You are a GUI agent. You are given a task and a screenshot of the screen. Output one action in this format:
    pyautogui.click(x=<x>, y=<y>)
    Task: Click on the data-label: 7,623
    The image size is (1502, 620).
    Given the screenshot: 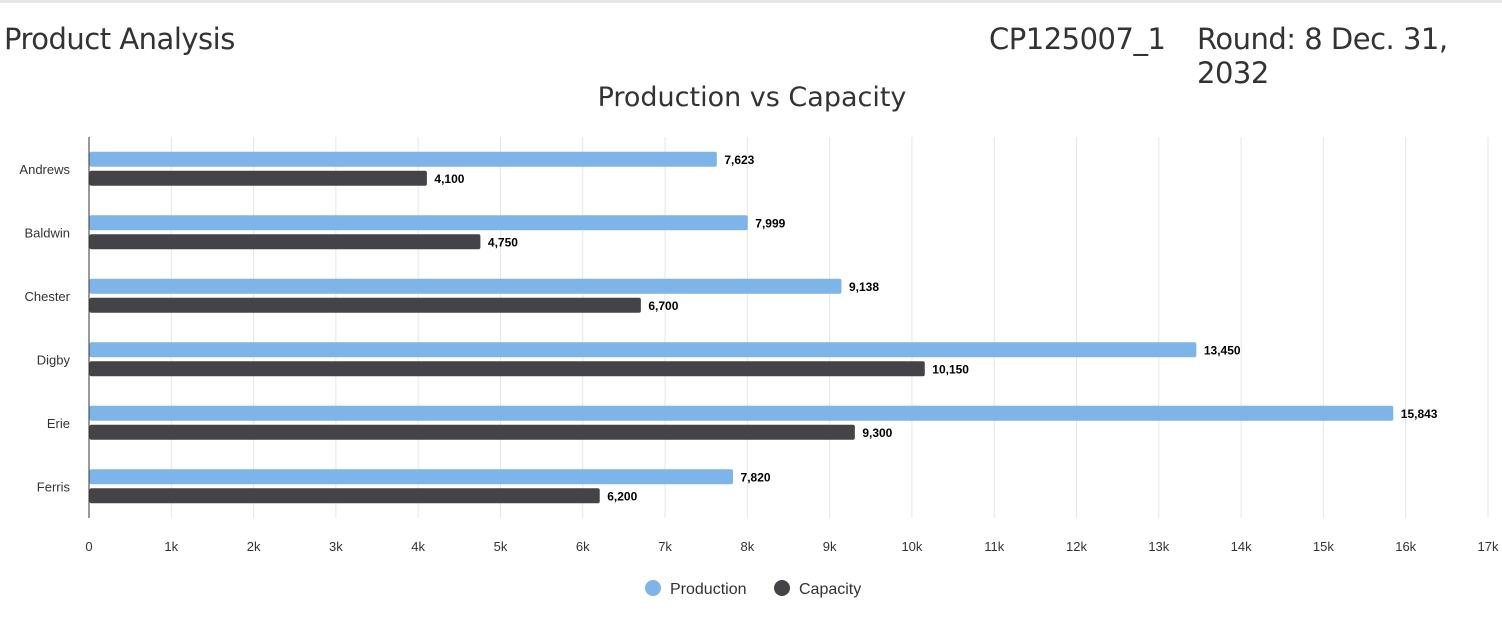 What is the action you would take?
    pyautogui.click(x=739, y=160)
    